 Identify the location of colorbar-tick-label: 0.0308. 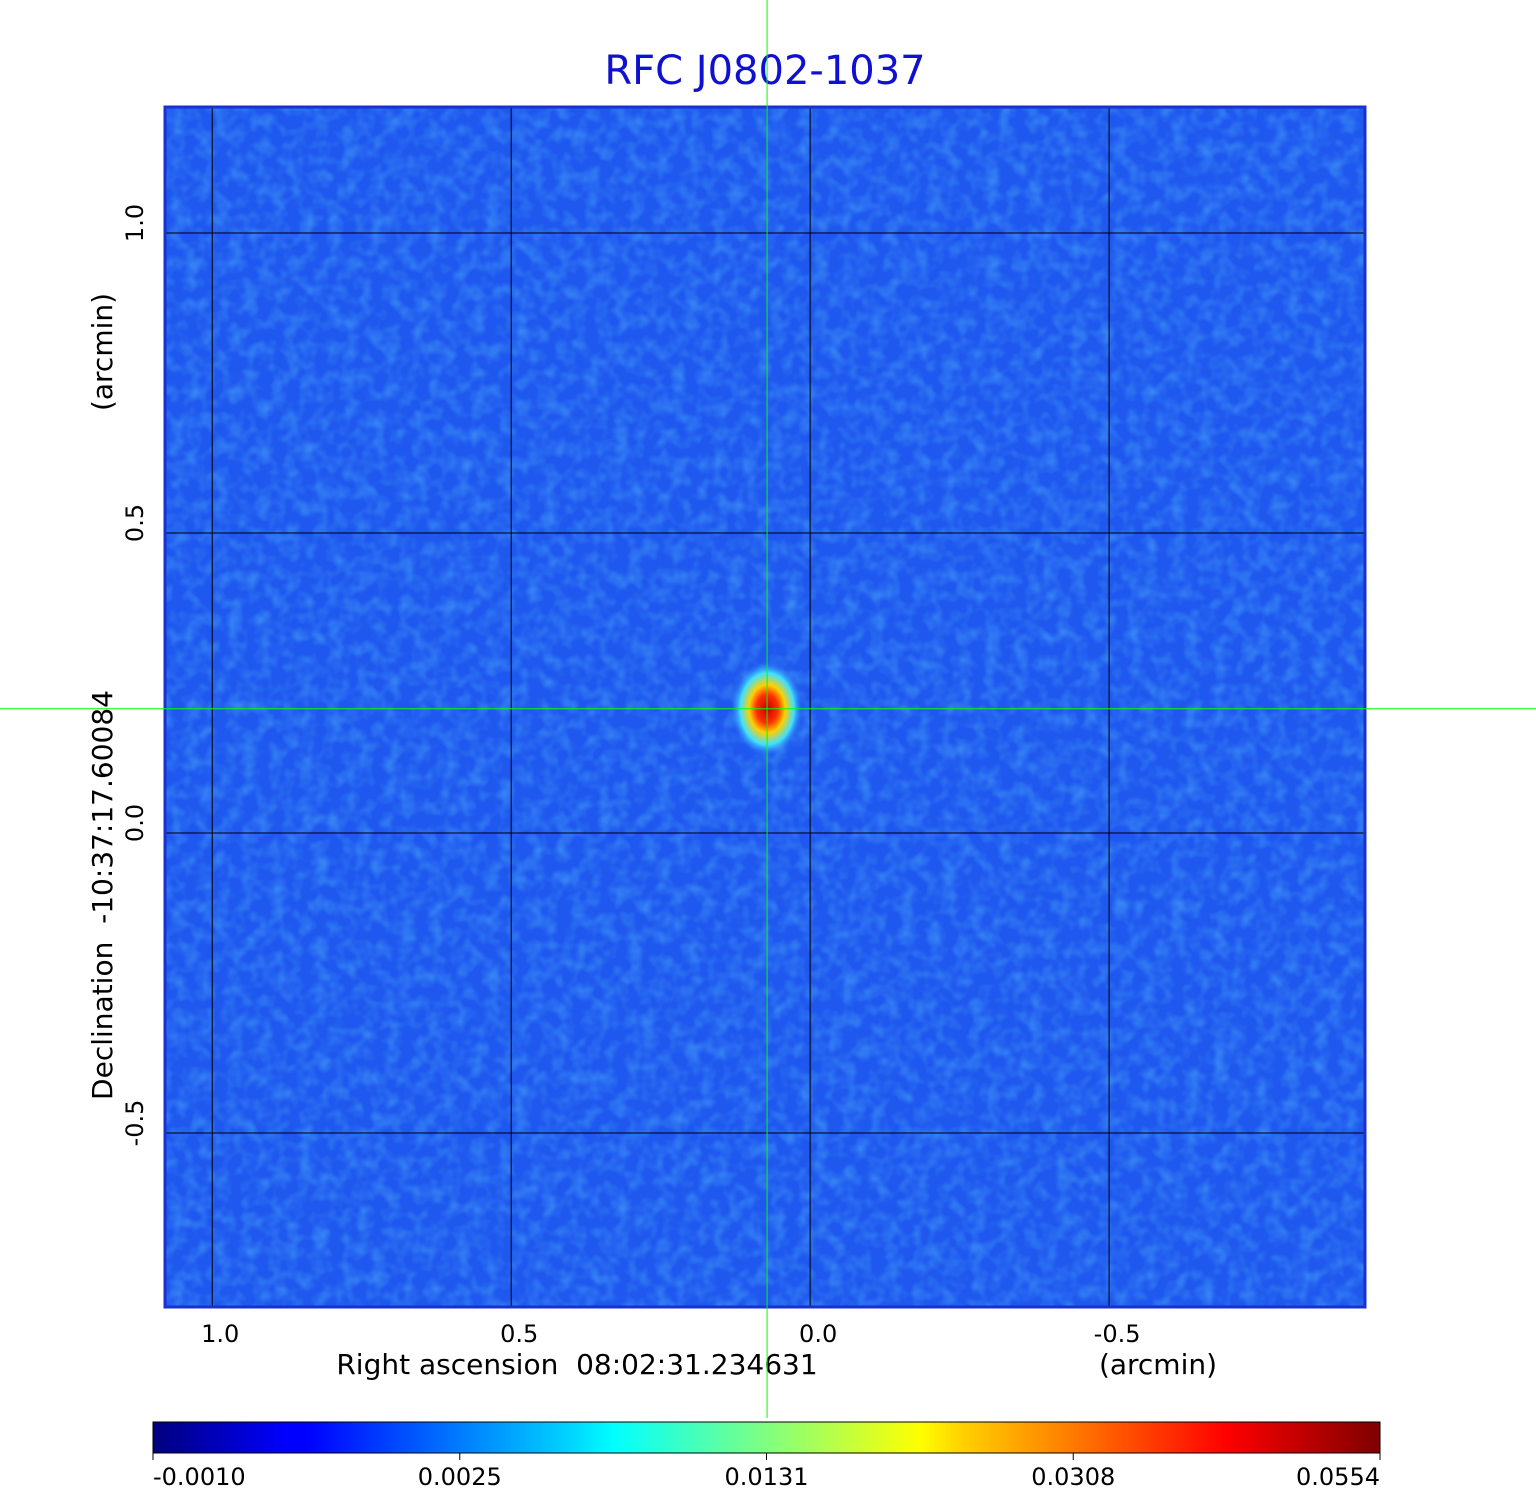
(1073, 1477).